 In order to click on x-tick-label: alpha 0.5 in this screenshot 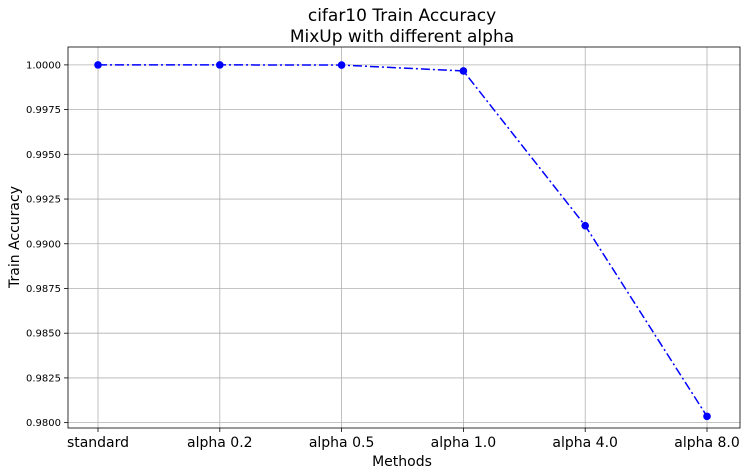, I will do `click(342, 443)`.